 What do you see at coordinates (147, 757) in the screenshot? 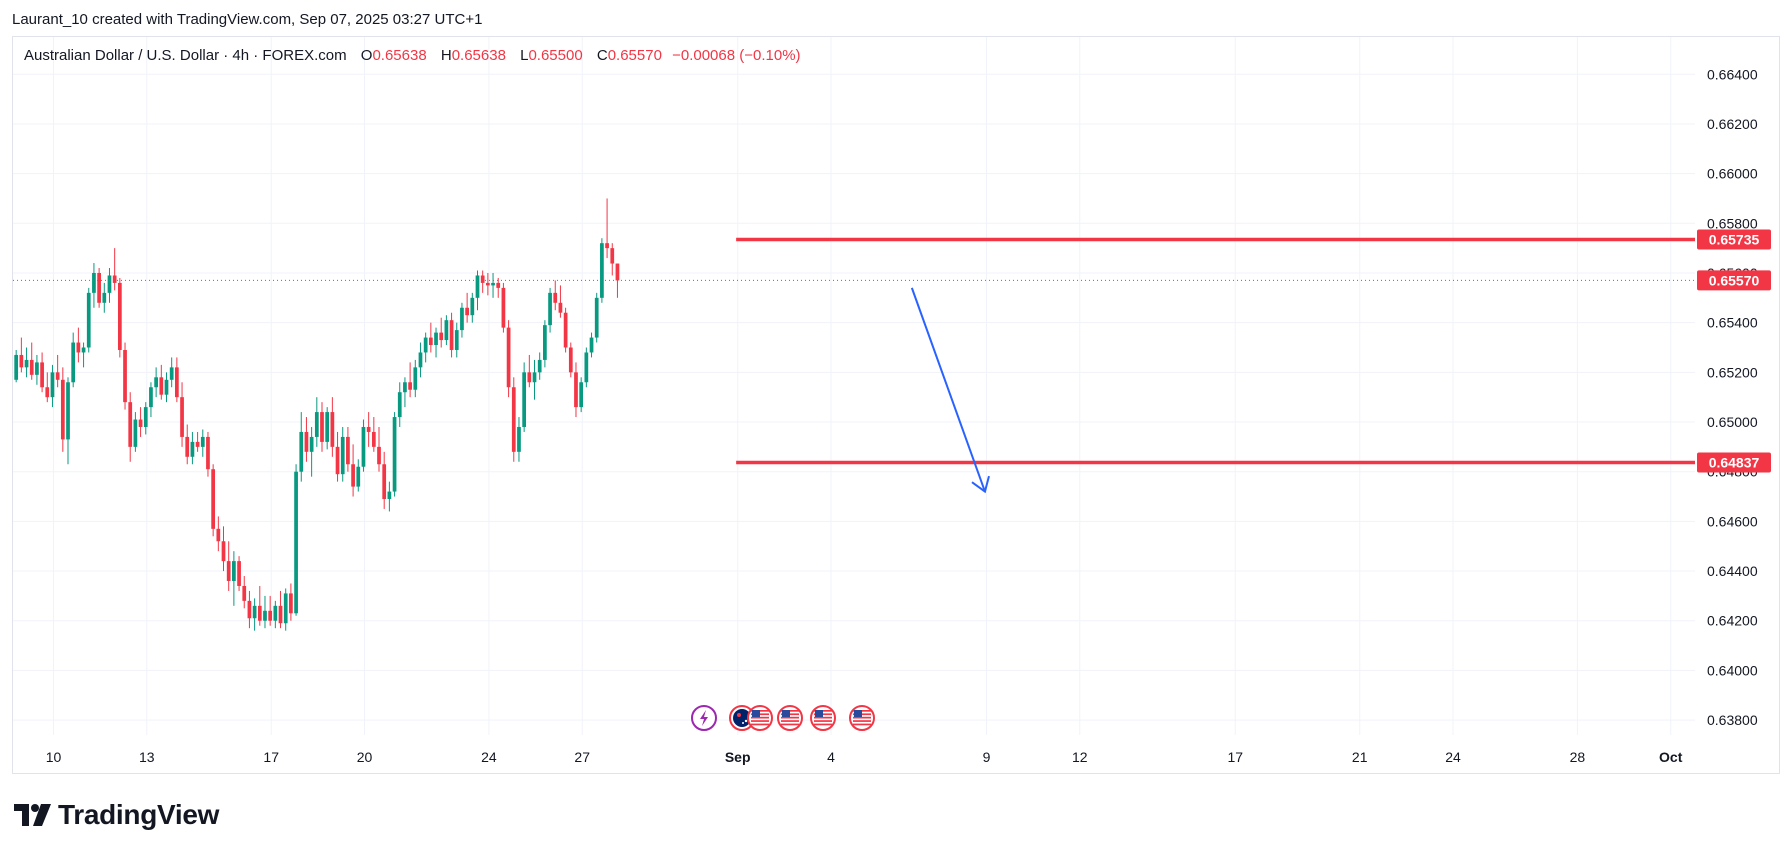
I see `x-tick-label: 13` at bounding box center [147, 757].